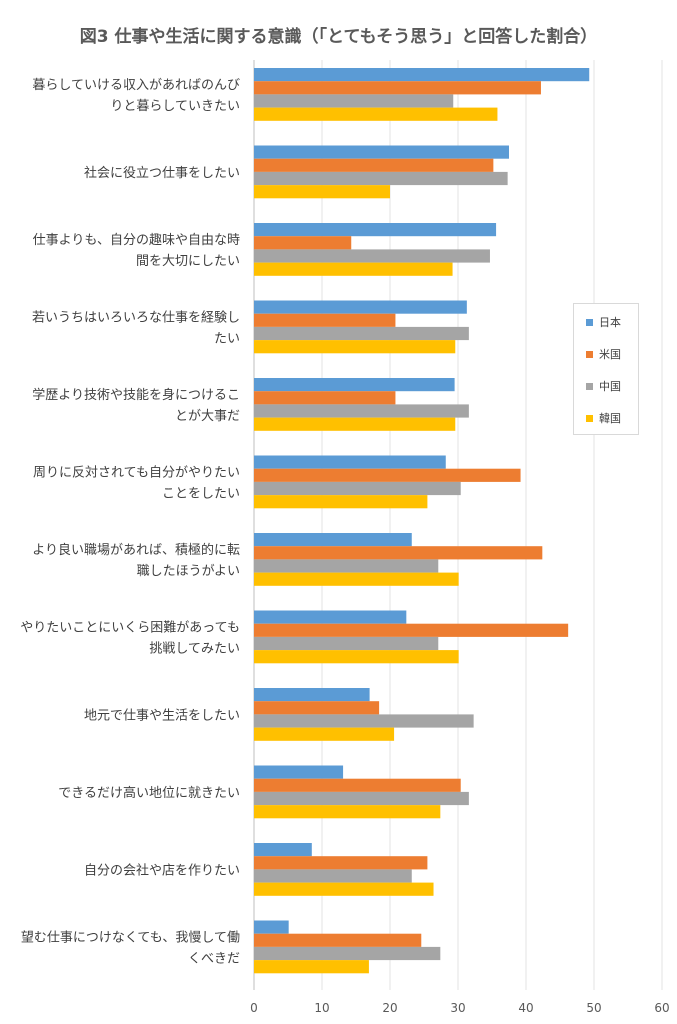 The height and width of the screenshot is (1024, 677). I want to click on legend-label: 韓国, so click(610, 418).